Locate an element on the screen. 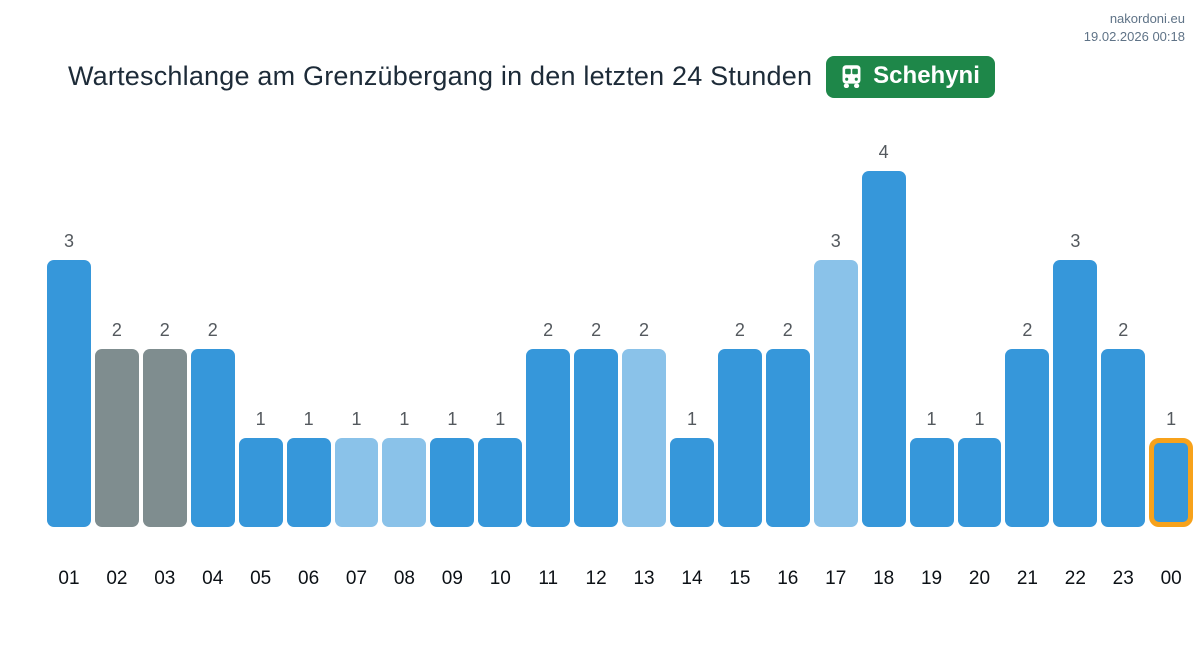 This screenshot has width=1200, height=651. x-axis-label: 13 is located at coordinates (644, 578).